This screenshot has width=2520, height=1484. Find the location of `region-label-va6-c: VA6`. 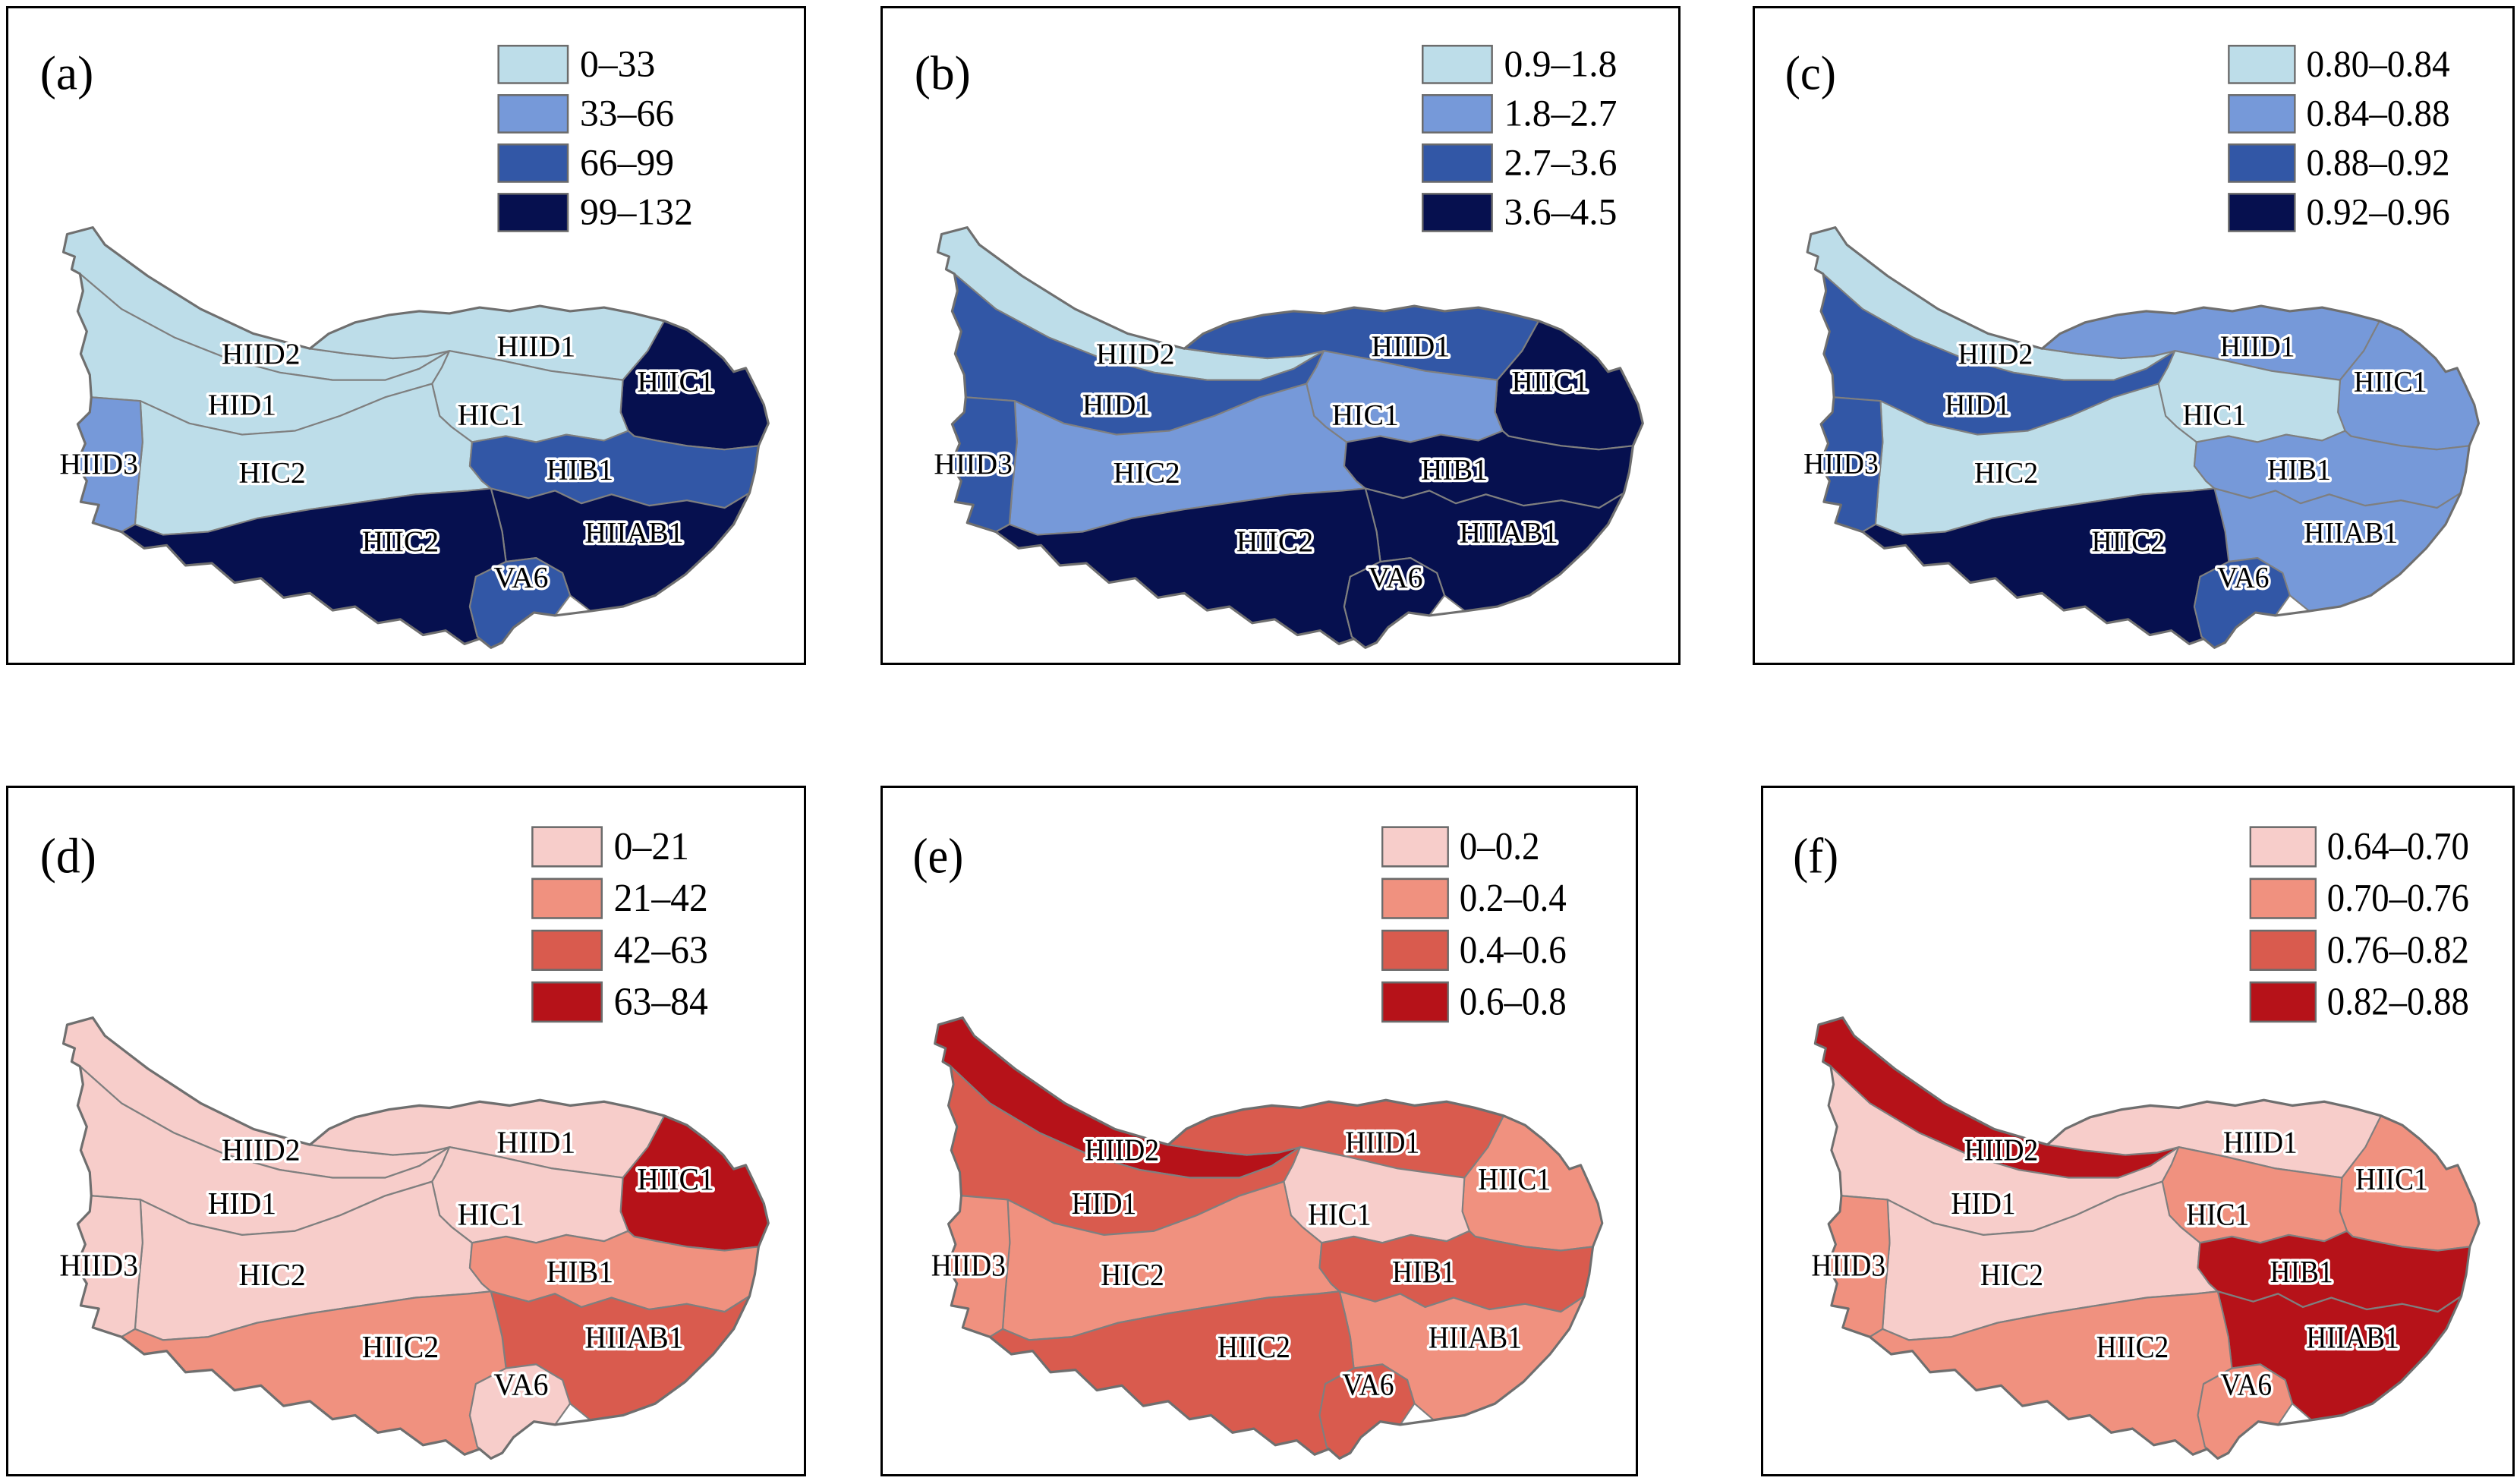

region-label-va6-c: VA6 is located at coordinates (2243, 578).